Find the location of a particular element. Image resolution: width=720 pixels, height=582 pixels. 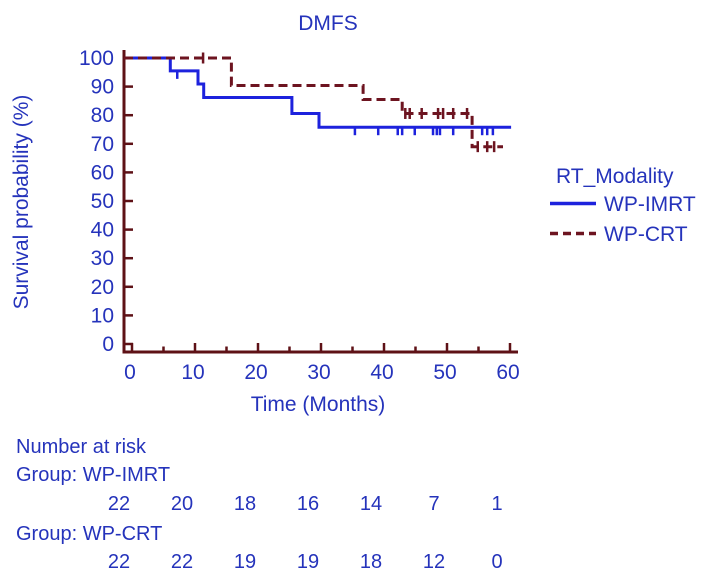

risk-count: 1 is located at coordinates (497, 504).